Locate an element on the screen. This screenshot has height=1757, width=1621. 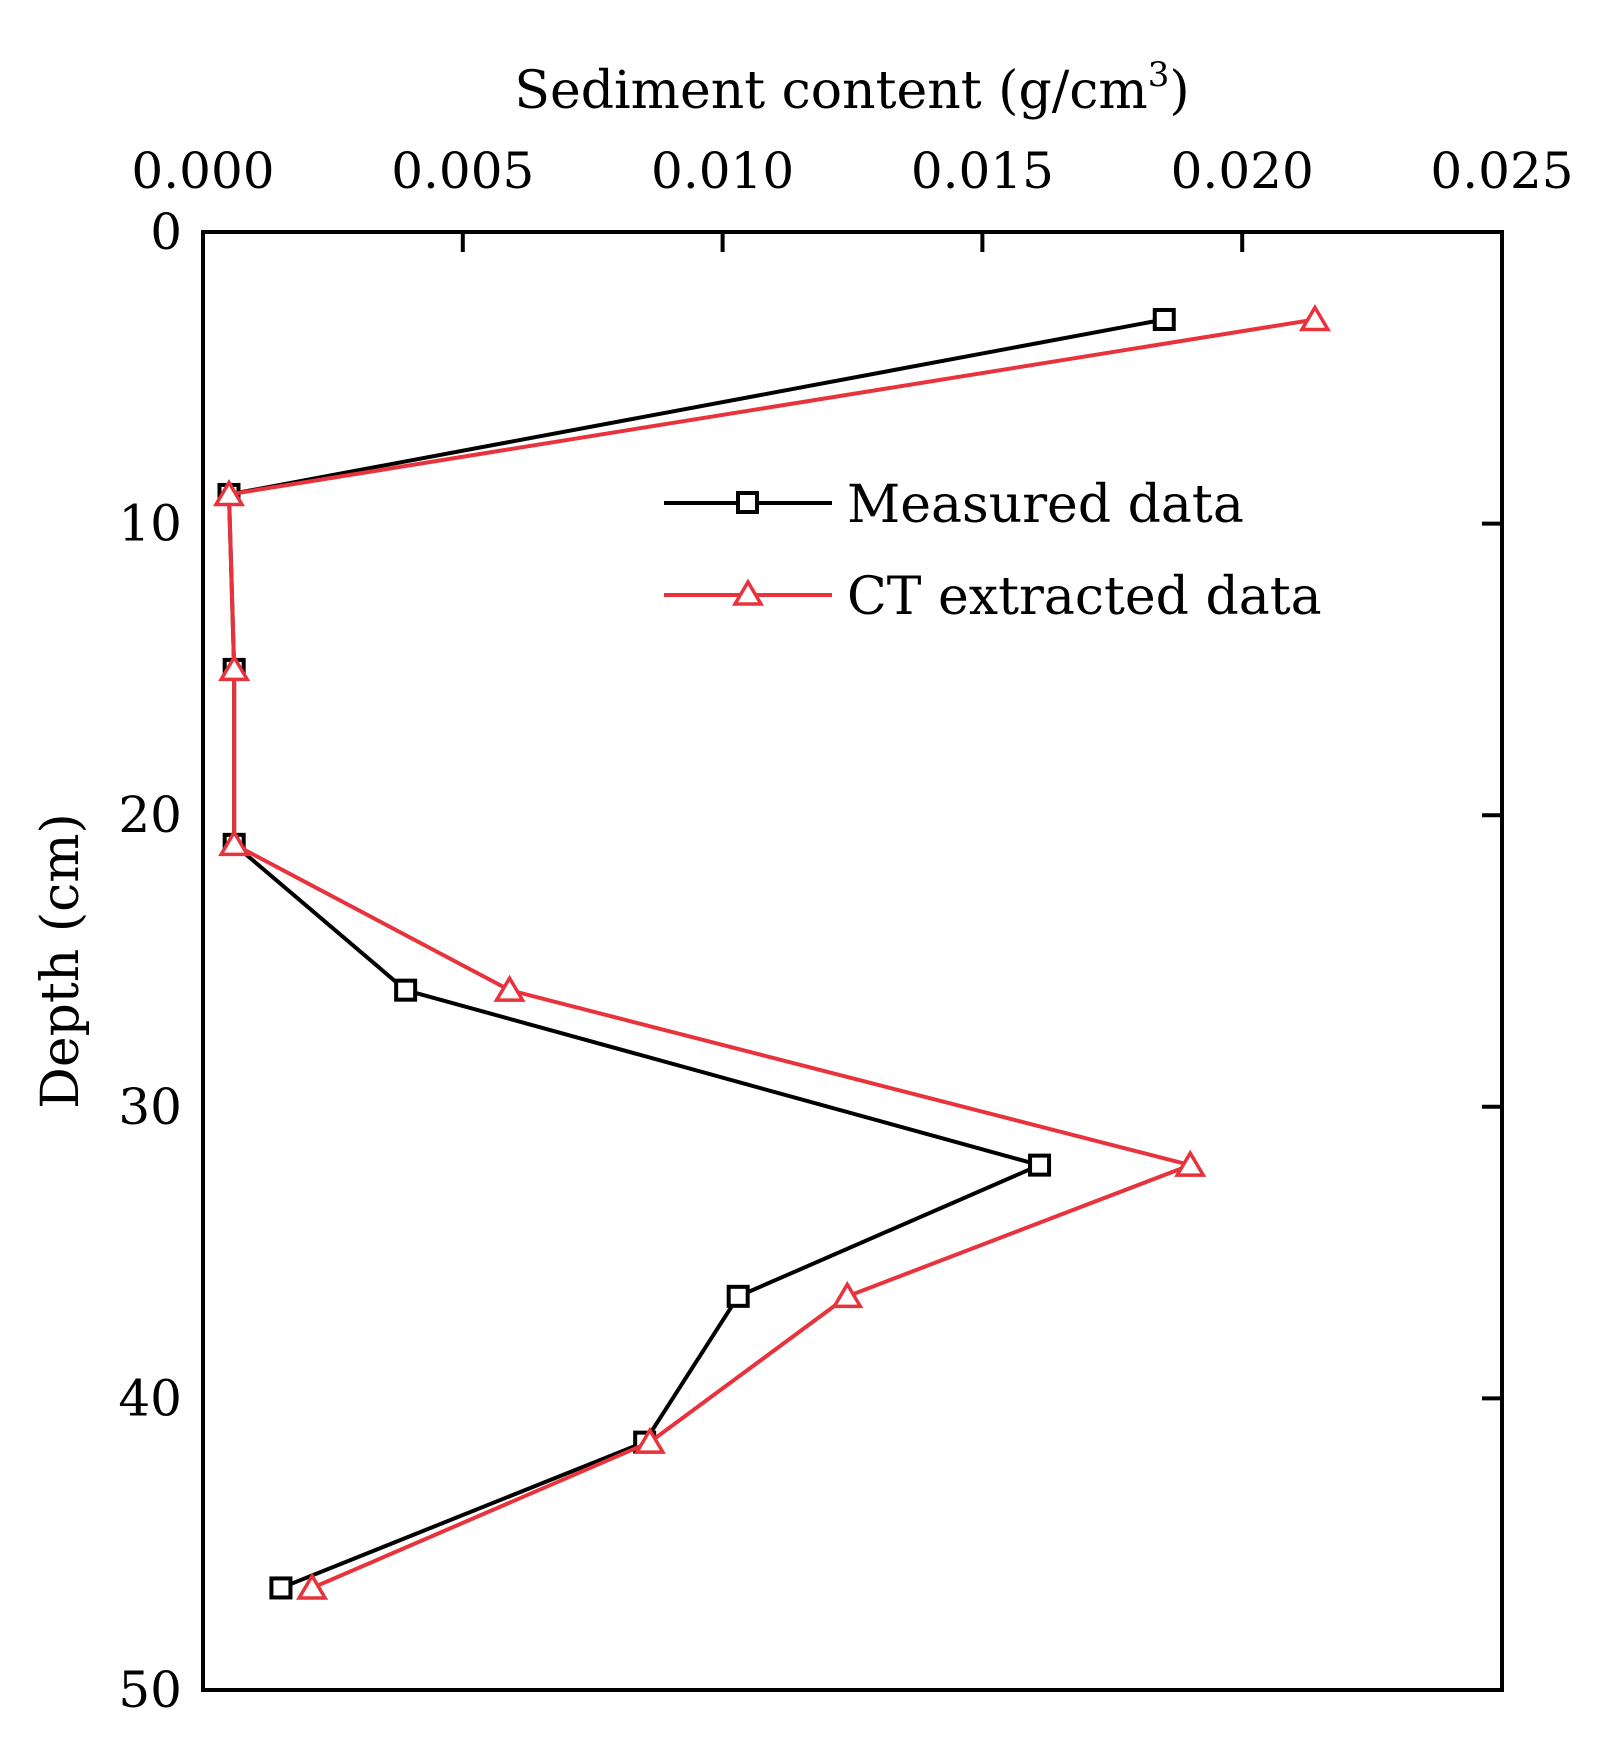
x-axis-title: Sediment content (g/cm3) is located at coordinates (851, 88).